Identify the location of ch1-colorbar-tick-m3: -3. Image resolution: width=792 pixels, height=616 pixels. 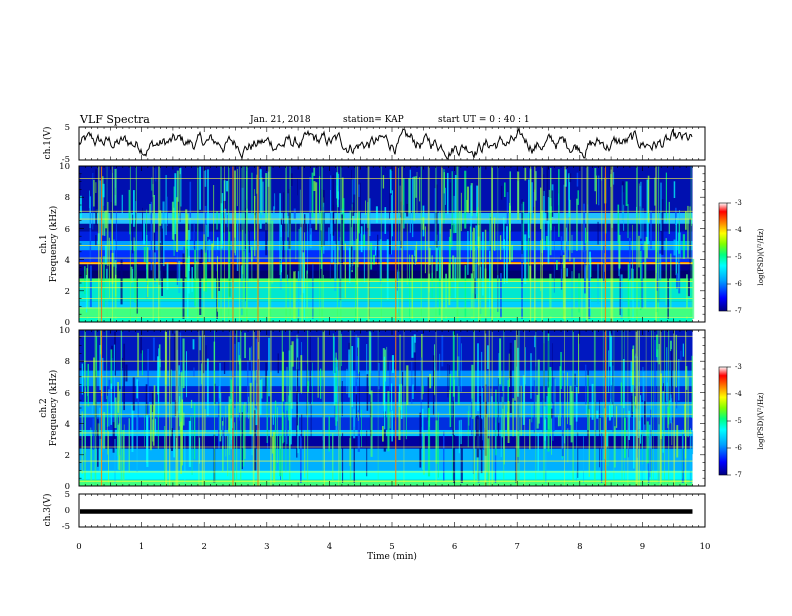
(738, 203).